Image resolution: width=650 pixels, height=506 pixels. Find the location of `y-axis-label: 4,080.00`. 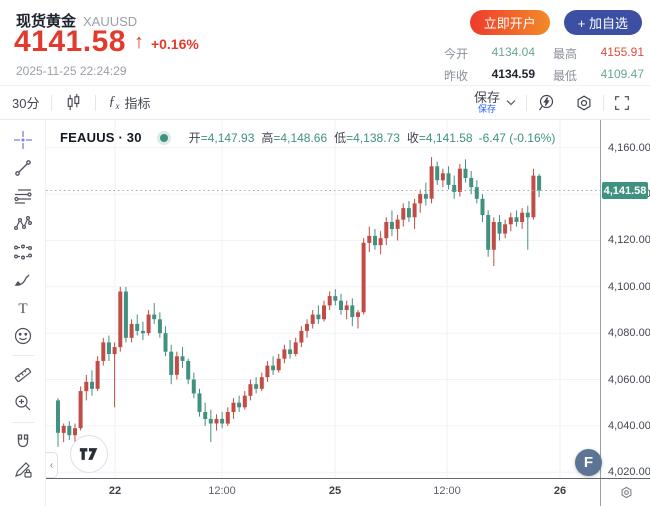

y-axis-label: 4,080.00 is located at coordinates (629, 333).